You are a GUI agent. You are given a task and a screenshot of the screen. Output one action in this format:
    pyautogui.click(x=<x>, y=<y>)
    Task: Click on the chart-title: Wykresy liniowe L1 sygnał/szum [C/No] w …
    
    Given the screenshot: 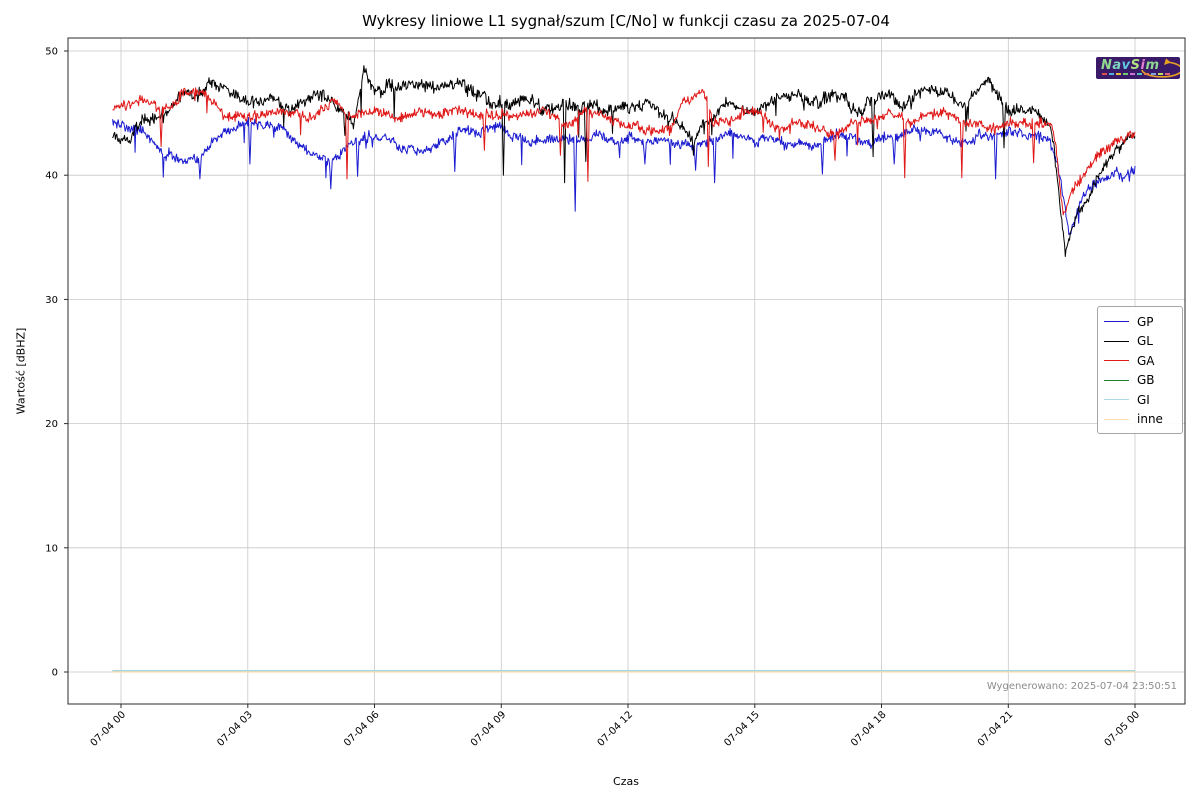 What is the action you would take?
    pyautogui.click(x=626, y=21)
    